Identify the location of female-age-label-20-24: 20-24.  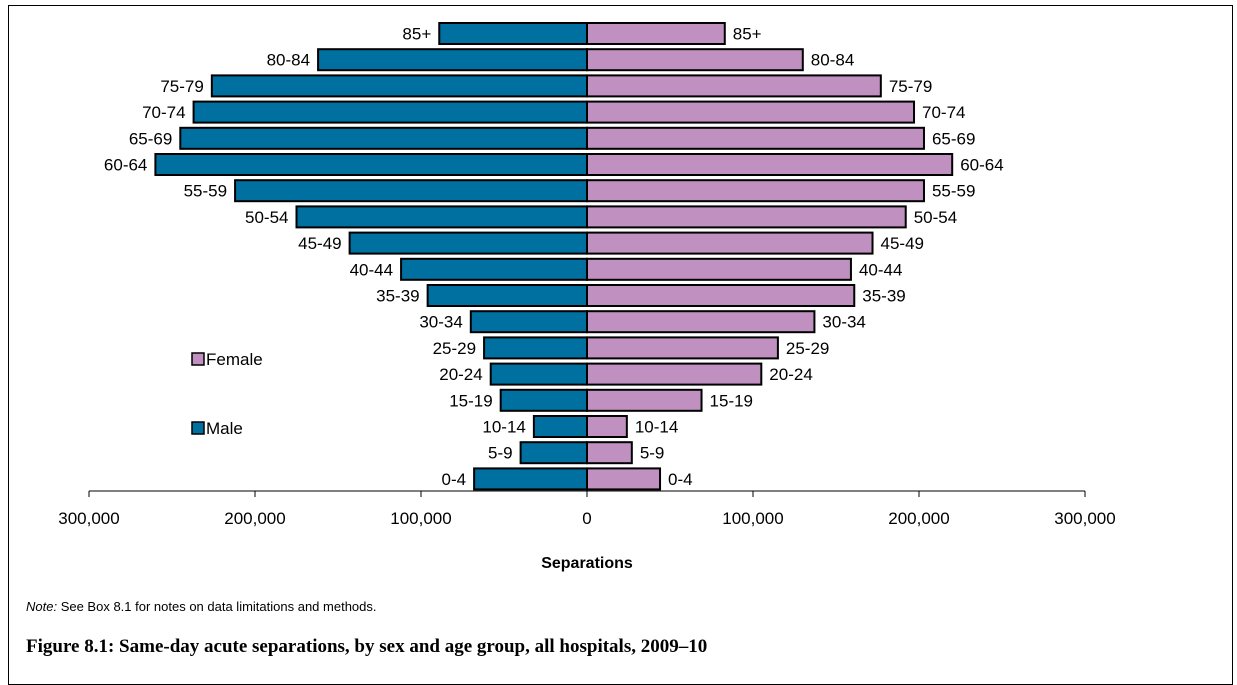
(790, 374).